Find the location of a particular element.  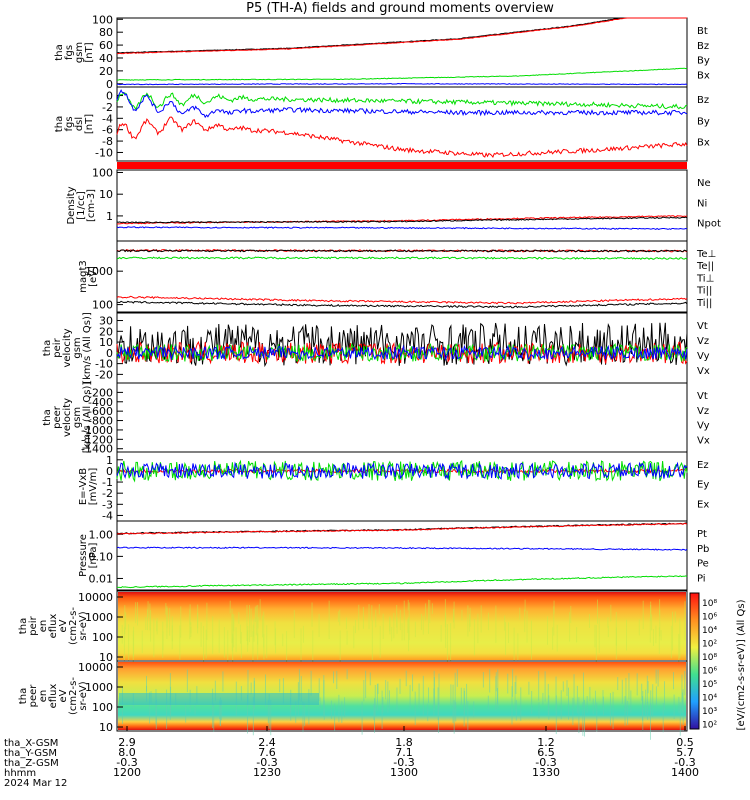

y-axis-label: (cm2-s- is located at coordinates (73, 696).